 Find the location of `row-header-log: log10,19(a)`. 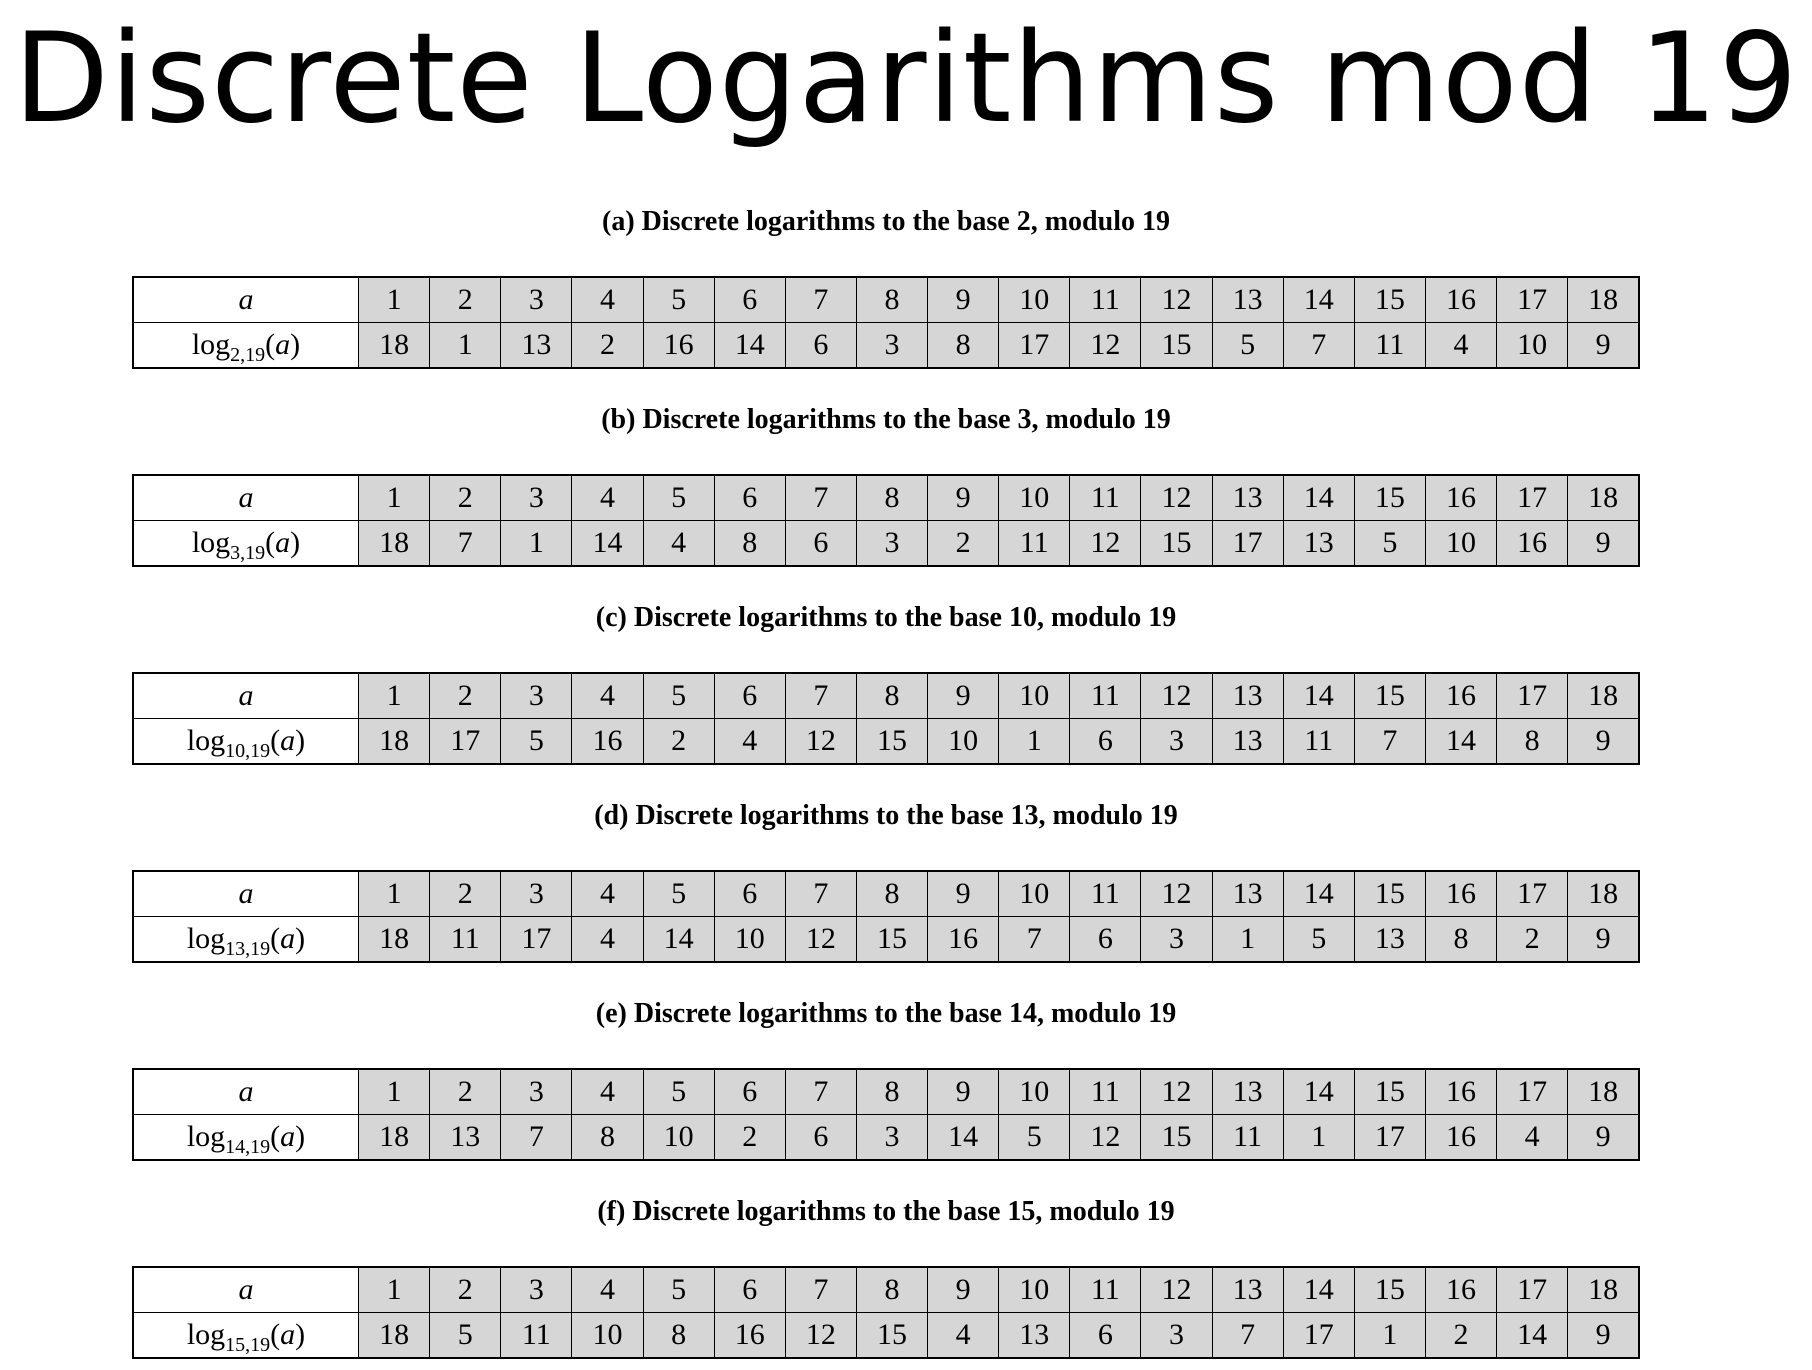

row-header-log: log10,19(a) is located at coordinates (245, 741).